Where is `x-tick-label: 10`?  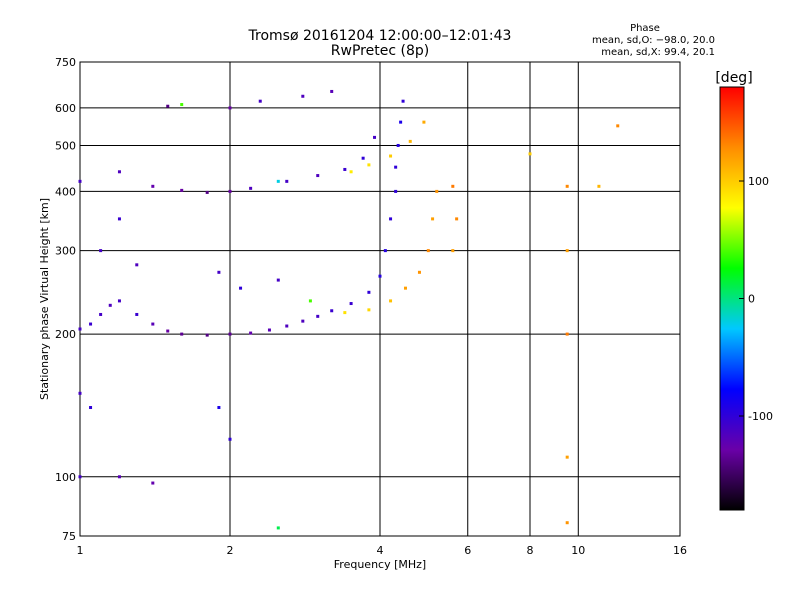 x-tick-label: 10 is located at coordinates (578, 550).